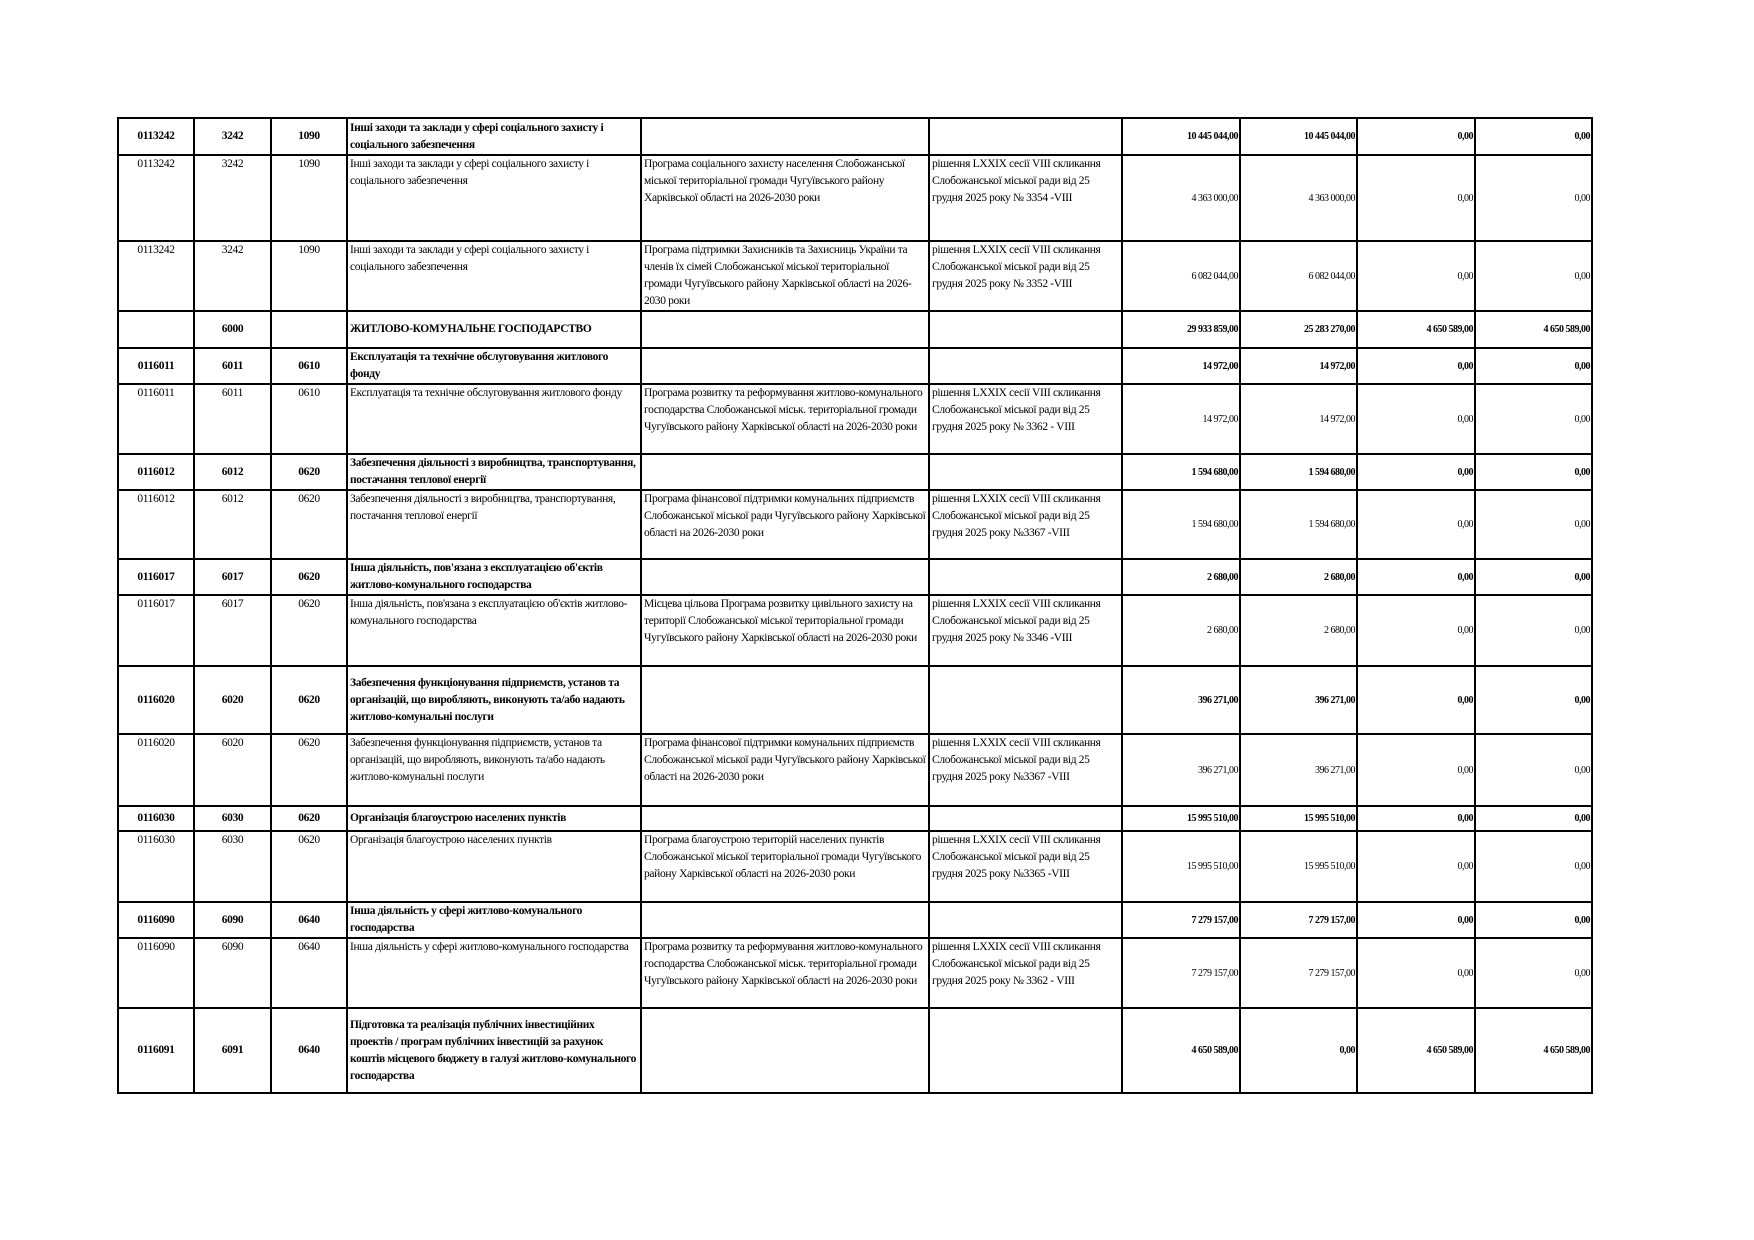 The height and width of the screenshot is (1240, 1754). Describe the element at coordinates (232, 818) in the screenshot. I see `kvk-code-cell: 6030` at that location.